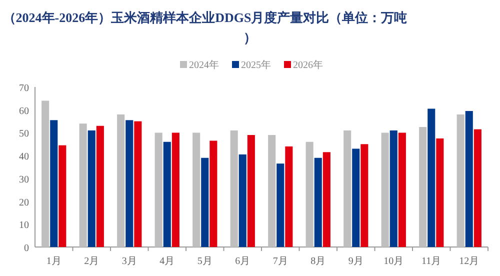 This screenshot has width=500, height=276. I want to click on y-tick-label: 40, so click(24, 157).